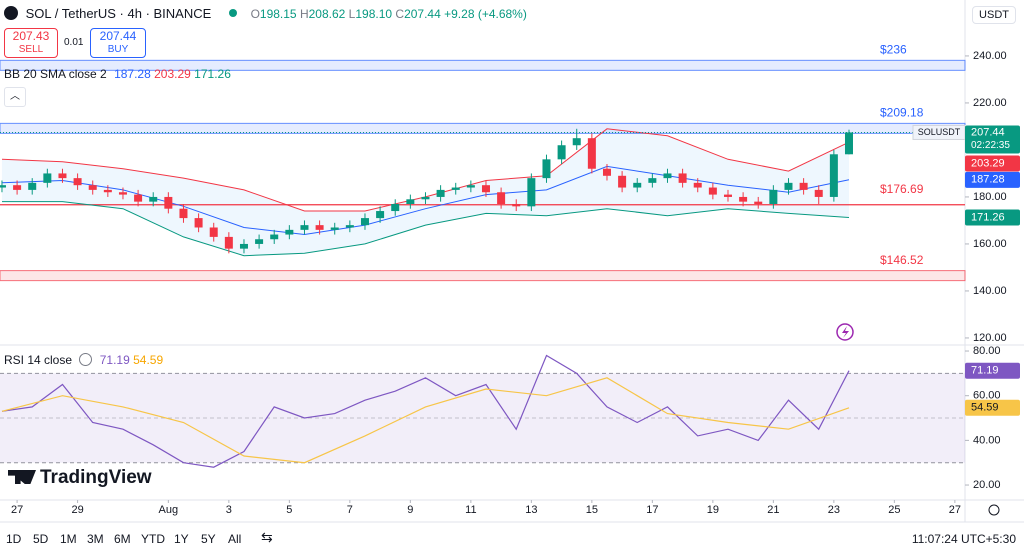  I want to click on alert-bolt, so click(845, 332).